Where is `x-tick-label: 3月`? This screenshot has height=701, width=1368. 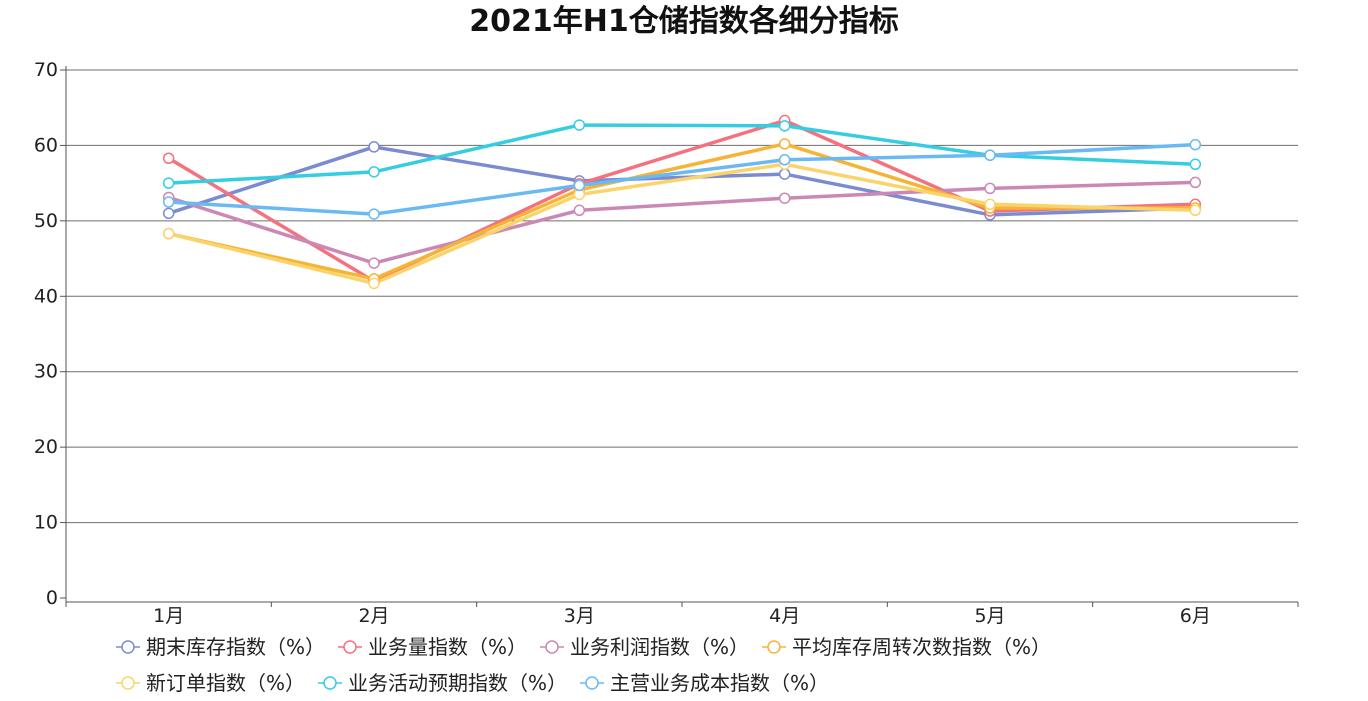
x-tick-label: 3月 is located at coordinates (579, 616).